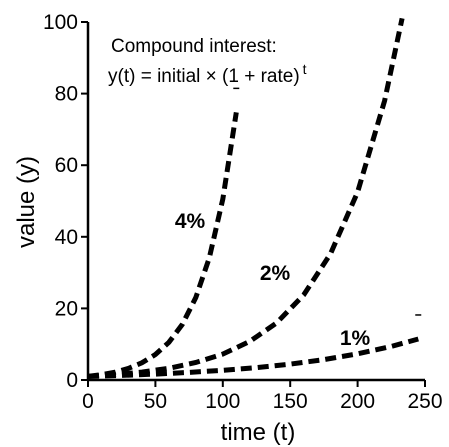 The width and height of the screenshot is (449, 447). Describe the element at coordinates (66, 308) in the screenshot. I see `y-tick-label: 20` at that location.